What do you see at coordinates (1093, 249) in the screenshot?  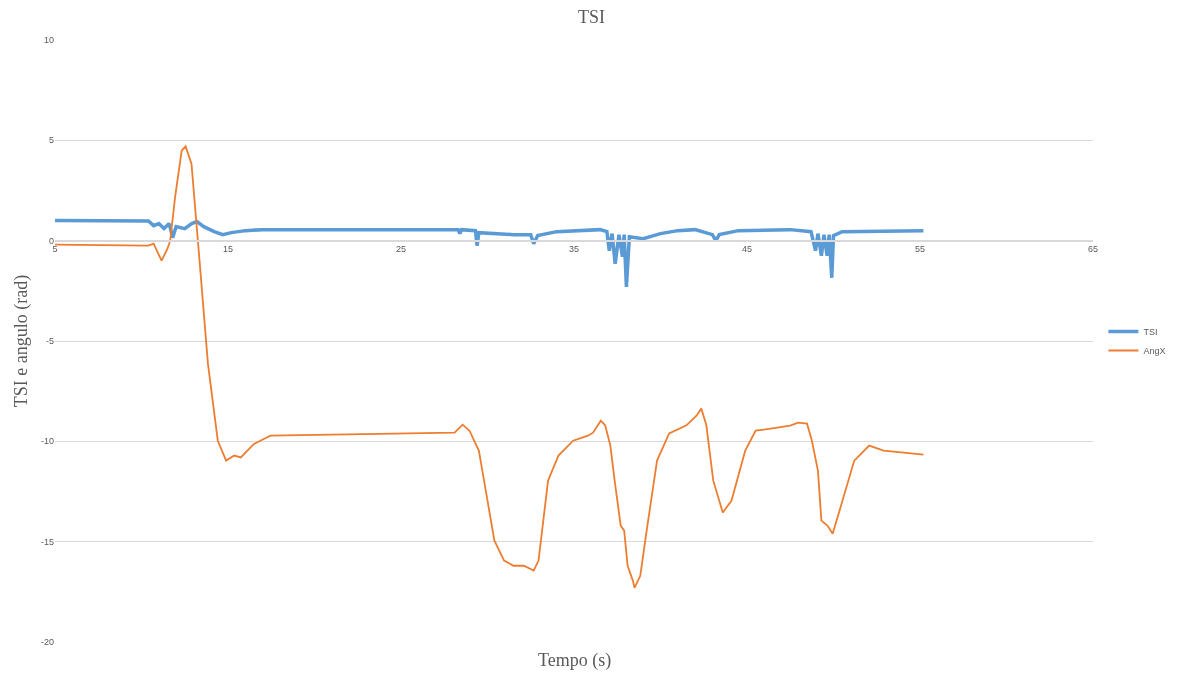 I see `x-tick-label: 65` at bounding box center [1093, 249].